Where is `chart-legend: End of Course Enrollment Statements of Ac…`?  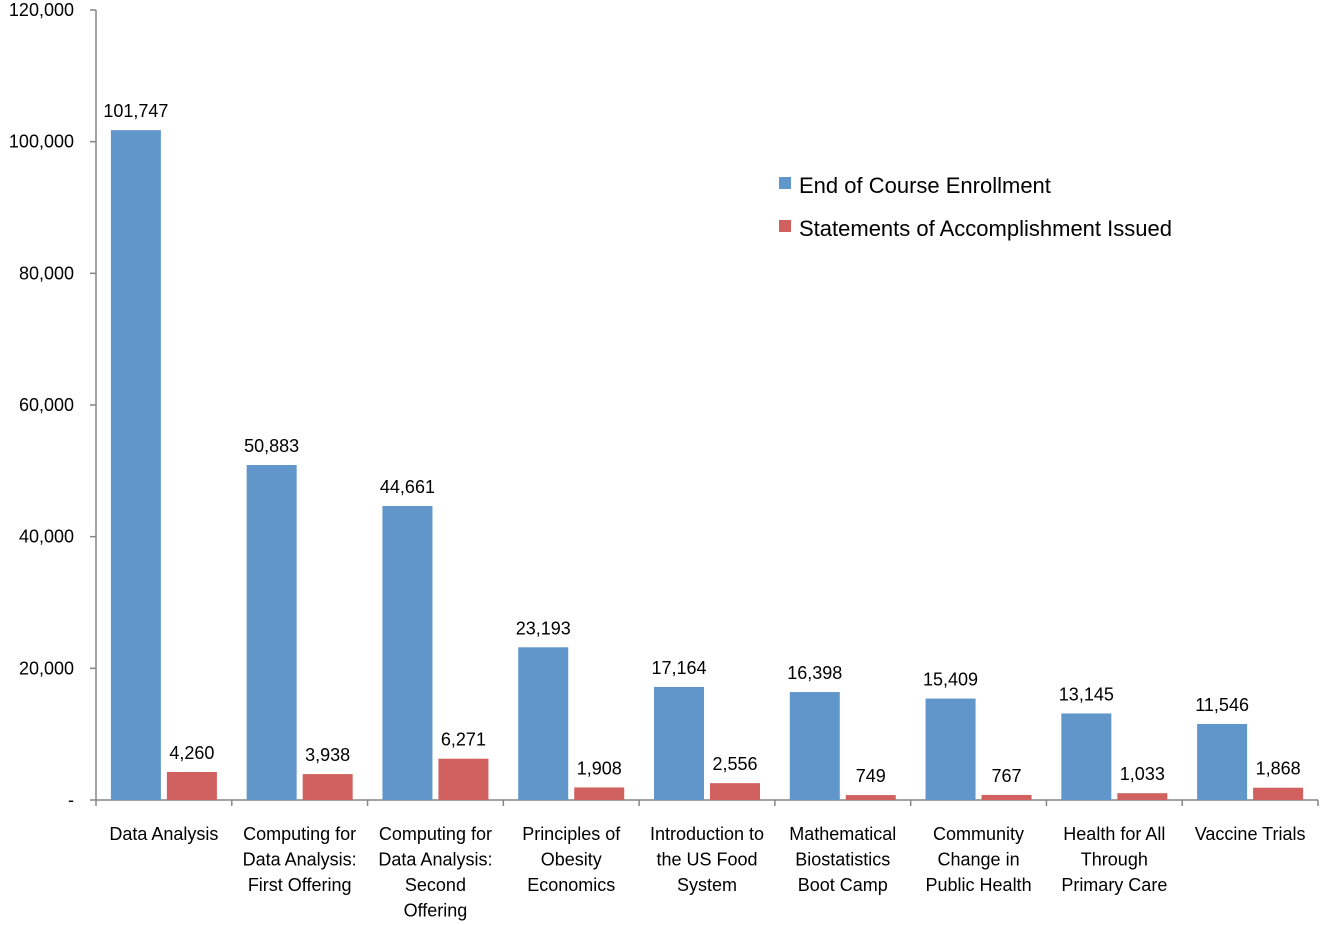
chart-legend: End of Course Enrollment Statements of Ac… is located at coordinates (975, 207).